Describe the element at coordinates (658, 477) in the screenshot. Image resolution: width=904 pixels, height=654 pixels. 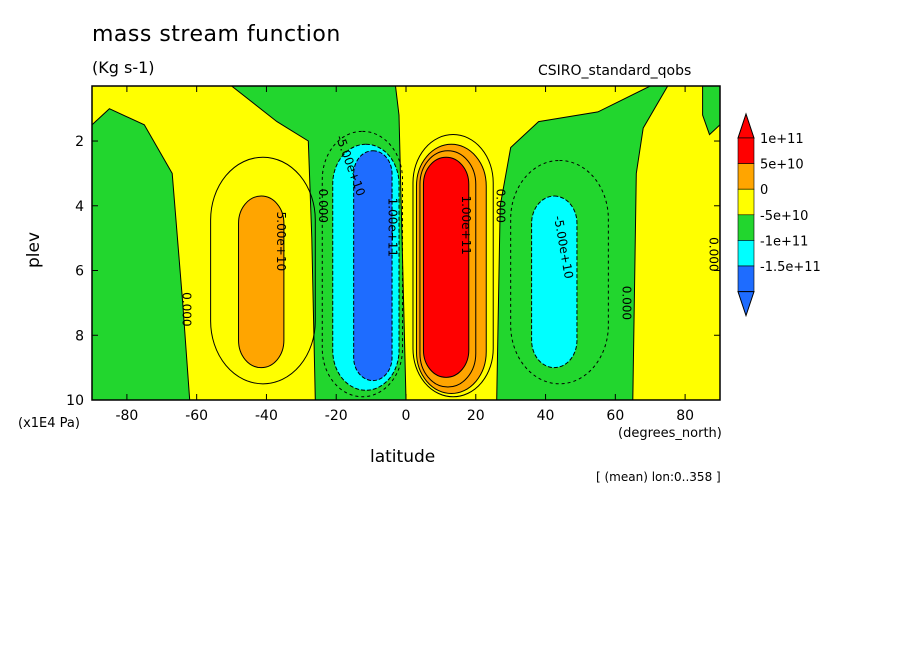
I see `averaging-footnote: [ (mean) lon:0..358 ]` at that location.